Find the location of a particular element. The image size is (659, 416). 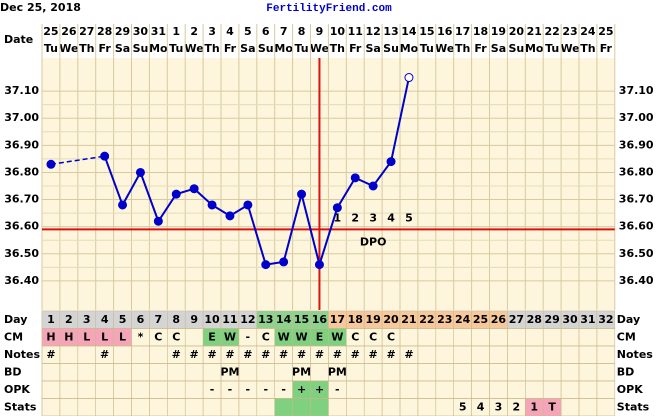

weekday: Fr is located at coordinates (480, 48).